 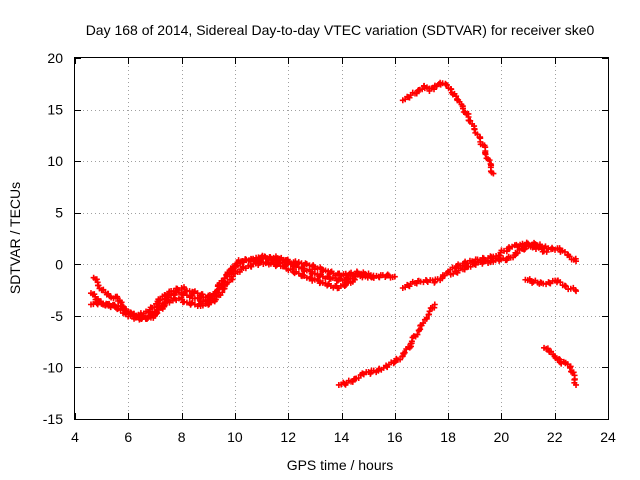 What do you see at coordinates (498, 260) in the screenshot?
I see `track-mid-east-lower` at bounding box center [498, 260].